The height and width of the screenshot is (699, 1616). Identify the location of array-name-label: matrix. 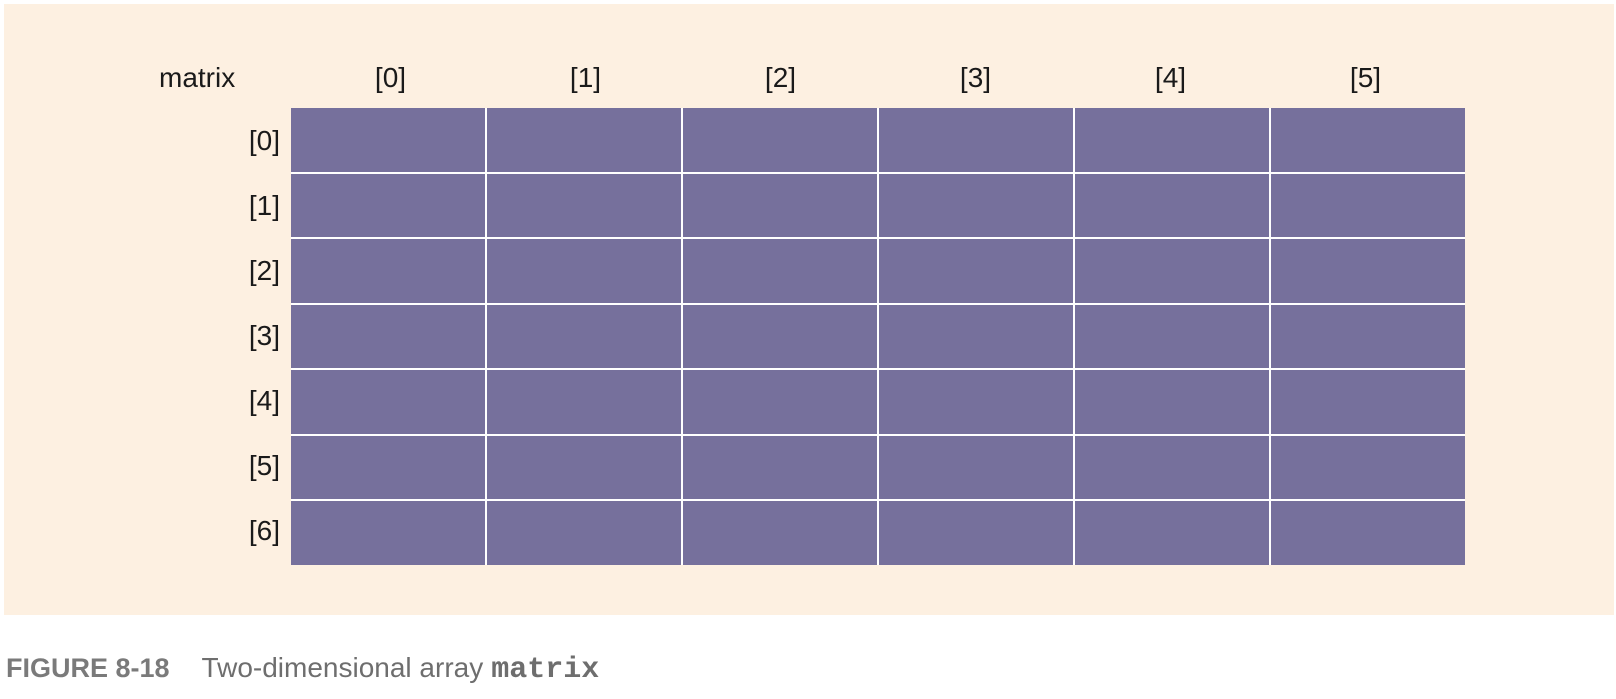
(197, 77).